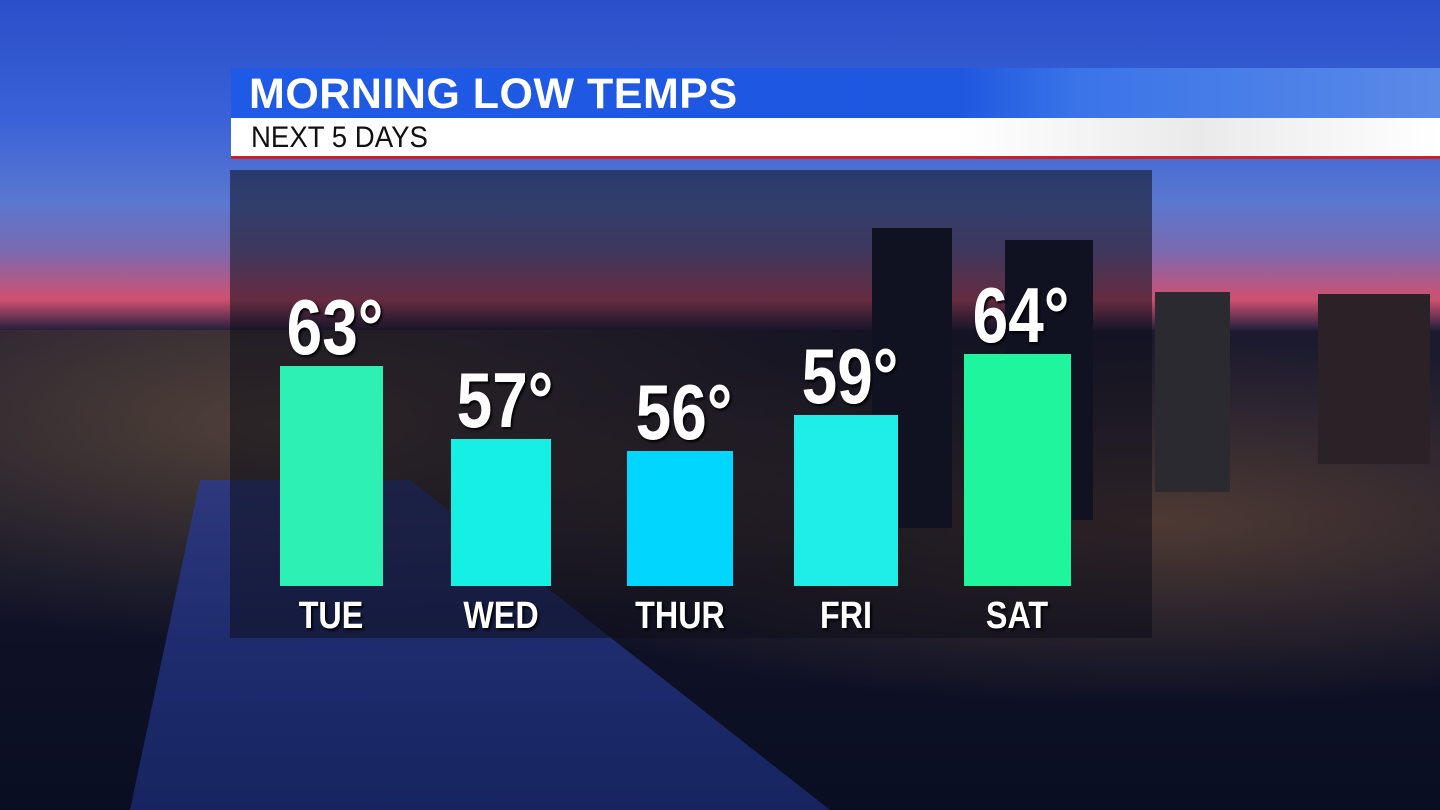 This screenshot has height=810, width=1440. I want to click on subtitle-bar: NEXT 5 DAYS, so click(835, 138).